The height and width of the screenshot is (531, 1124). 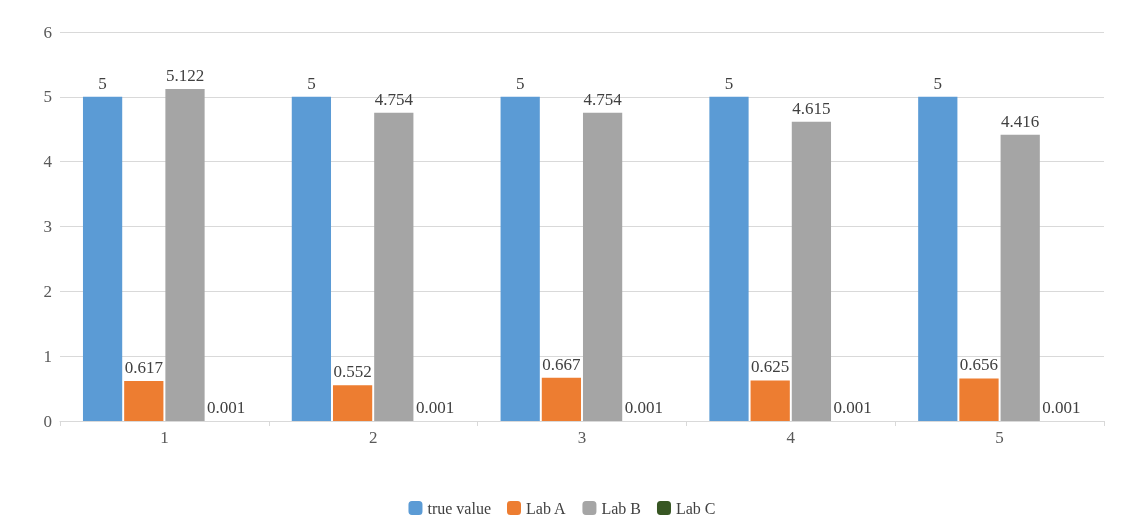 I want to click on y-tick-label: 6, so click(x=47, y=32).